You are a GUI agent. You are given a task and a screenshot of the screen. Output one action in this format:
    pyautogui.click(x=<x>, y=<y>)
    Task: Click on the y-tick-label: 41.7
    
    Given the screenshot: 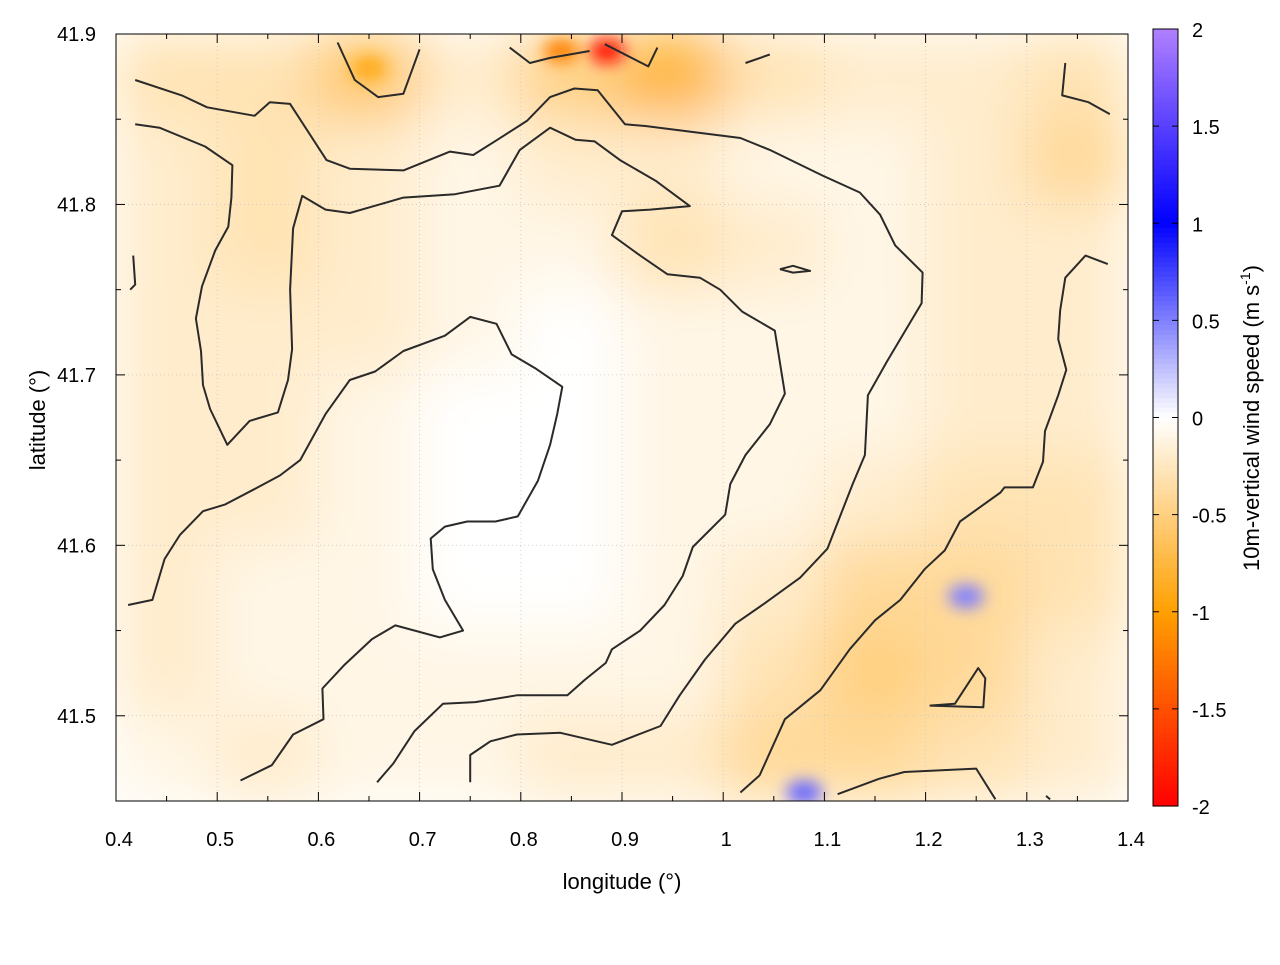 What is the action you would take?
    pyautogui.click(x=76, y=376)
    